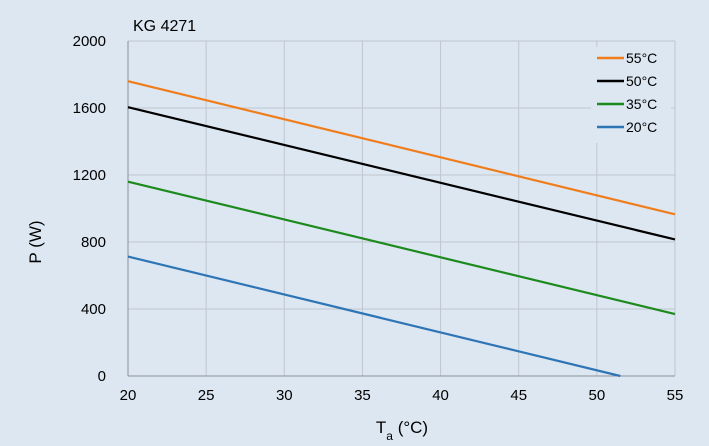 The width and height of the screenshot is (709, 446). What do you see at coordinates (641, 127) in the screenshot?
I see `legend-label: 20°C` at bounding box center [641, 127].